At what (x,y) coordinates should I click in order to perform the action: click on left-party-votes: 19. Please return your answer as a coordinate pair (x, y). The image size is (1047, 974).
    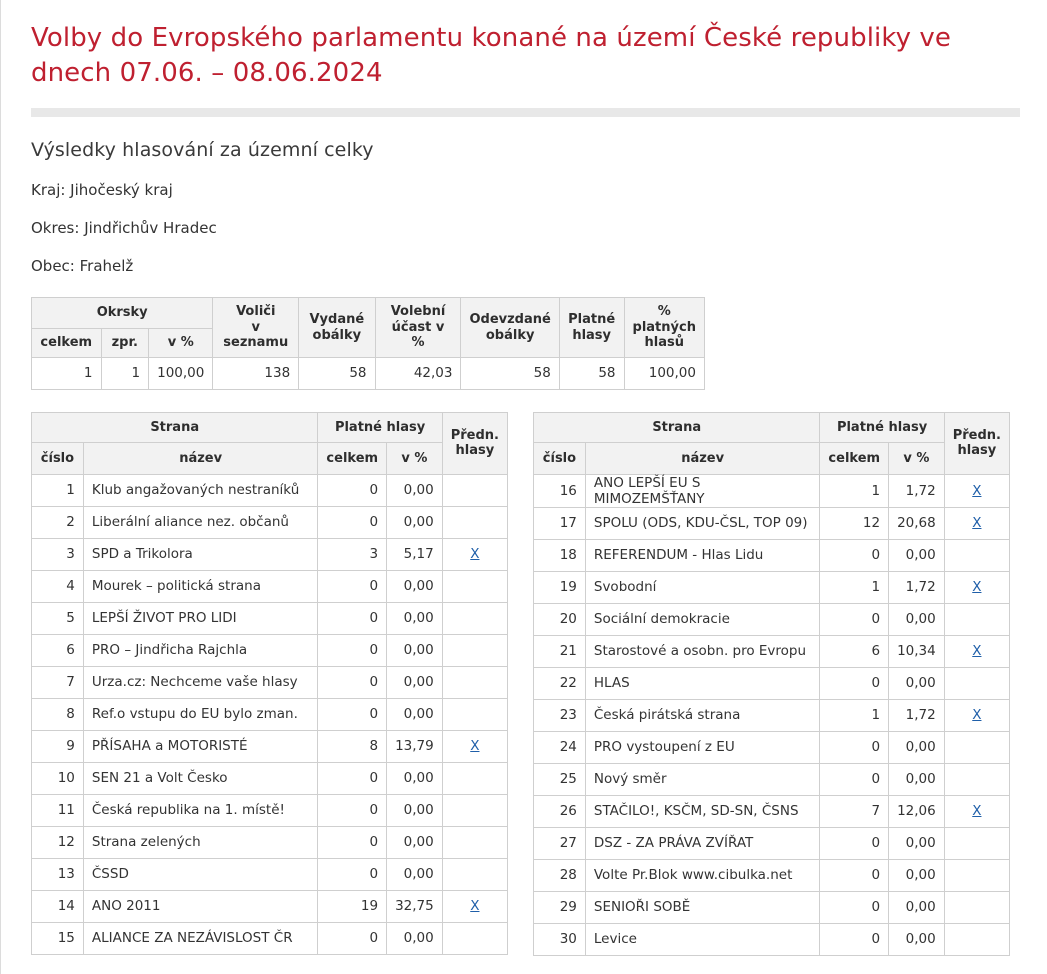
    Looking at the image, I should click on (352, 906).